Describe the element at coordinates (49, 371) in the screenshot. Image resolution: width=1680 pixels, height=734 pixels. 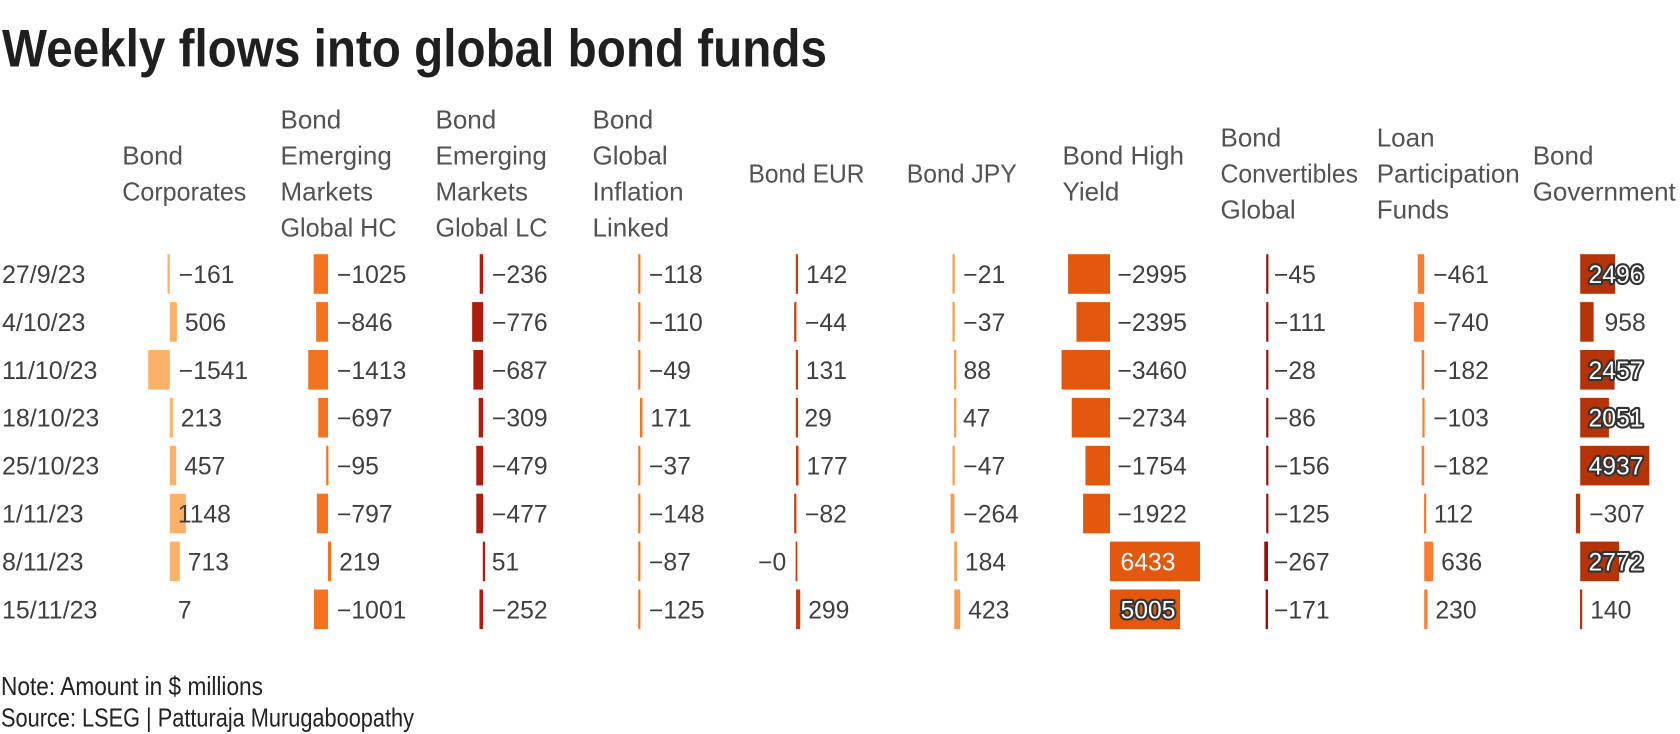
I see `svg-text: 11/10/23` at that location.